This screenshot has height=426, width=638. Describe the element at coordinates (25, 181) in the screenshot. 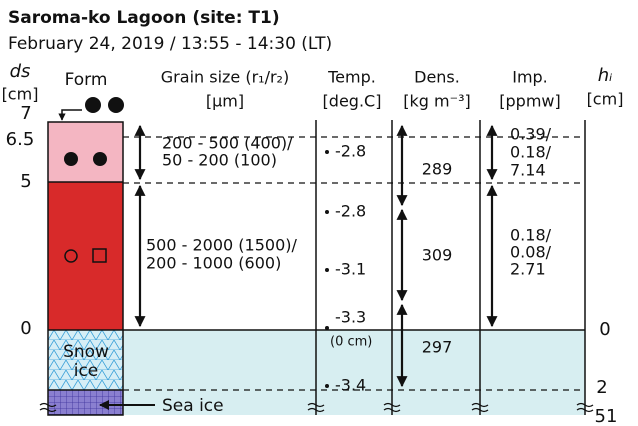

I see `depth-label: 5` at that location.